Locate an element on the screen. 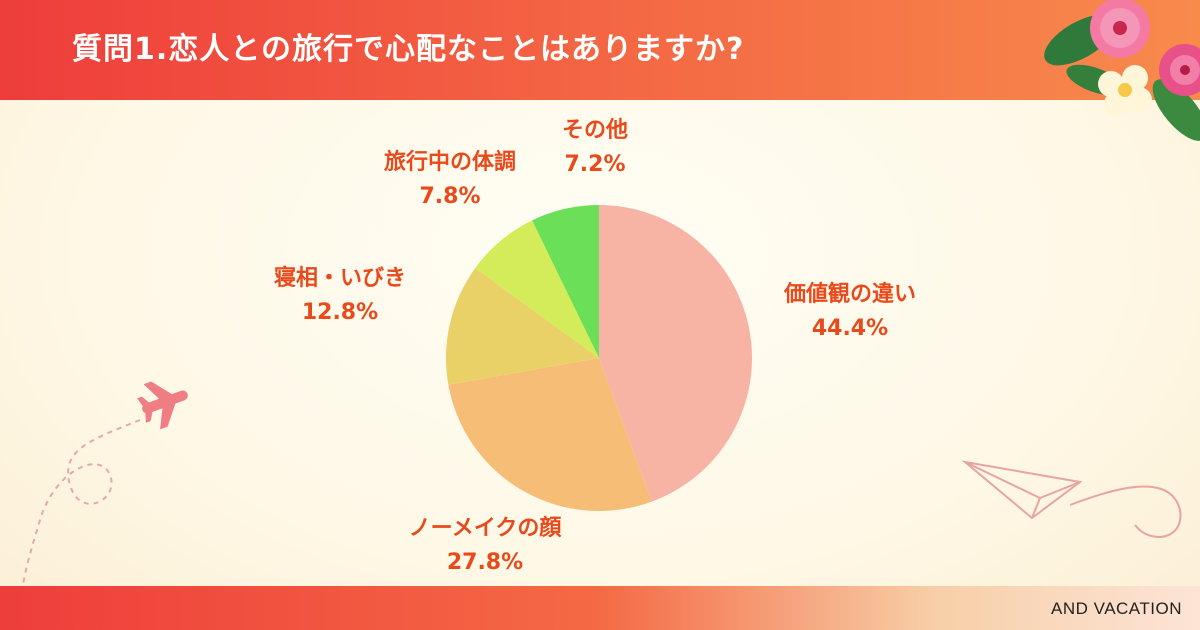 The height and width of the screenshot is (630, 1200). hibiscus-flower-icon is located at coordinates (1122, 70).